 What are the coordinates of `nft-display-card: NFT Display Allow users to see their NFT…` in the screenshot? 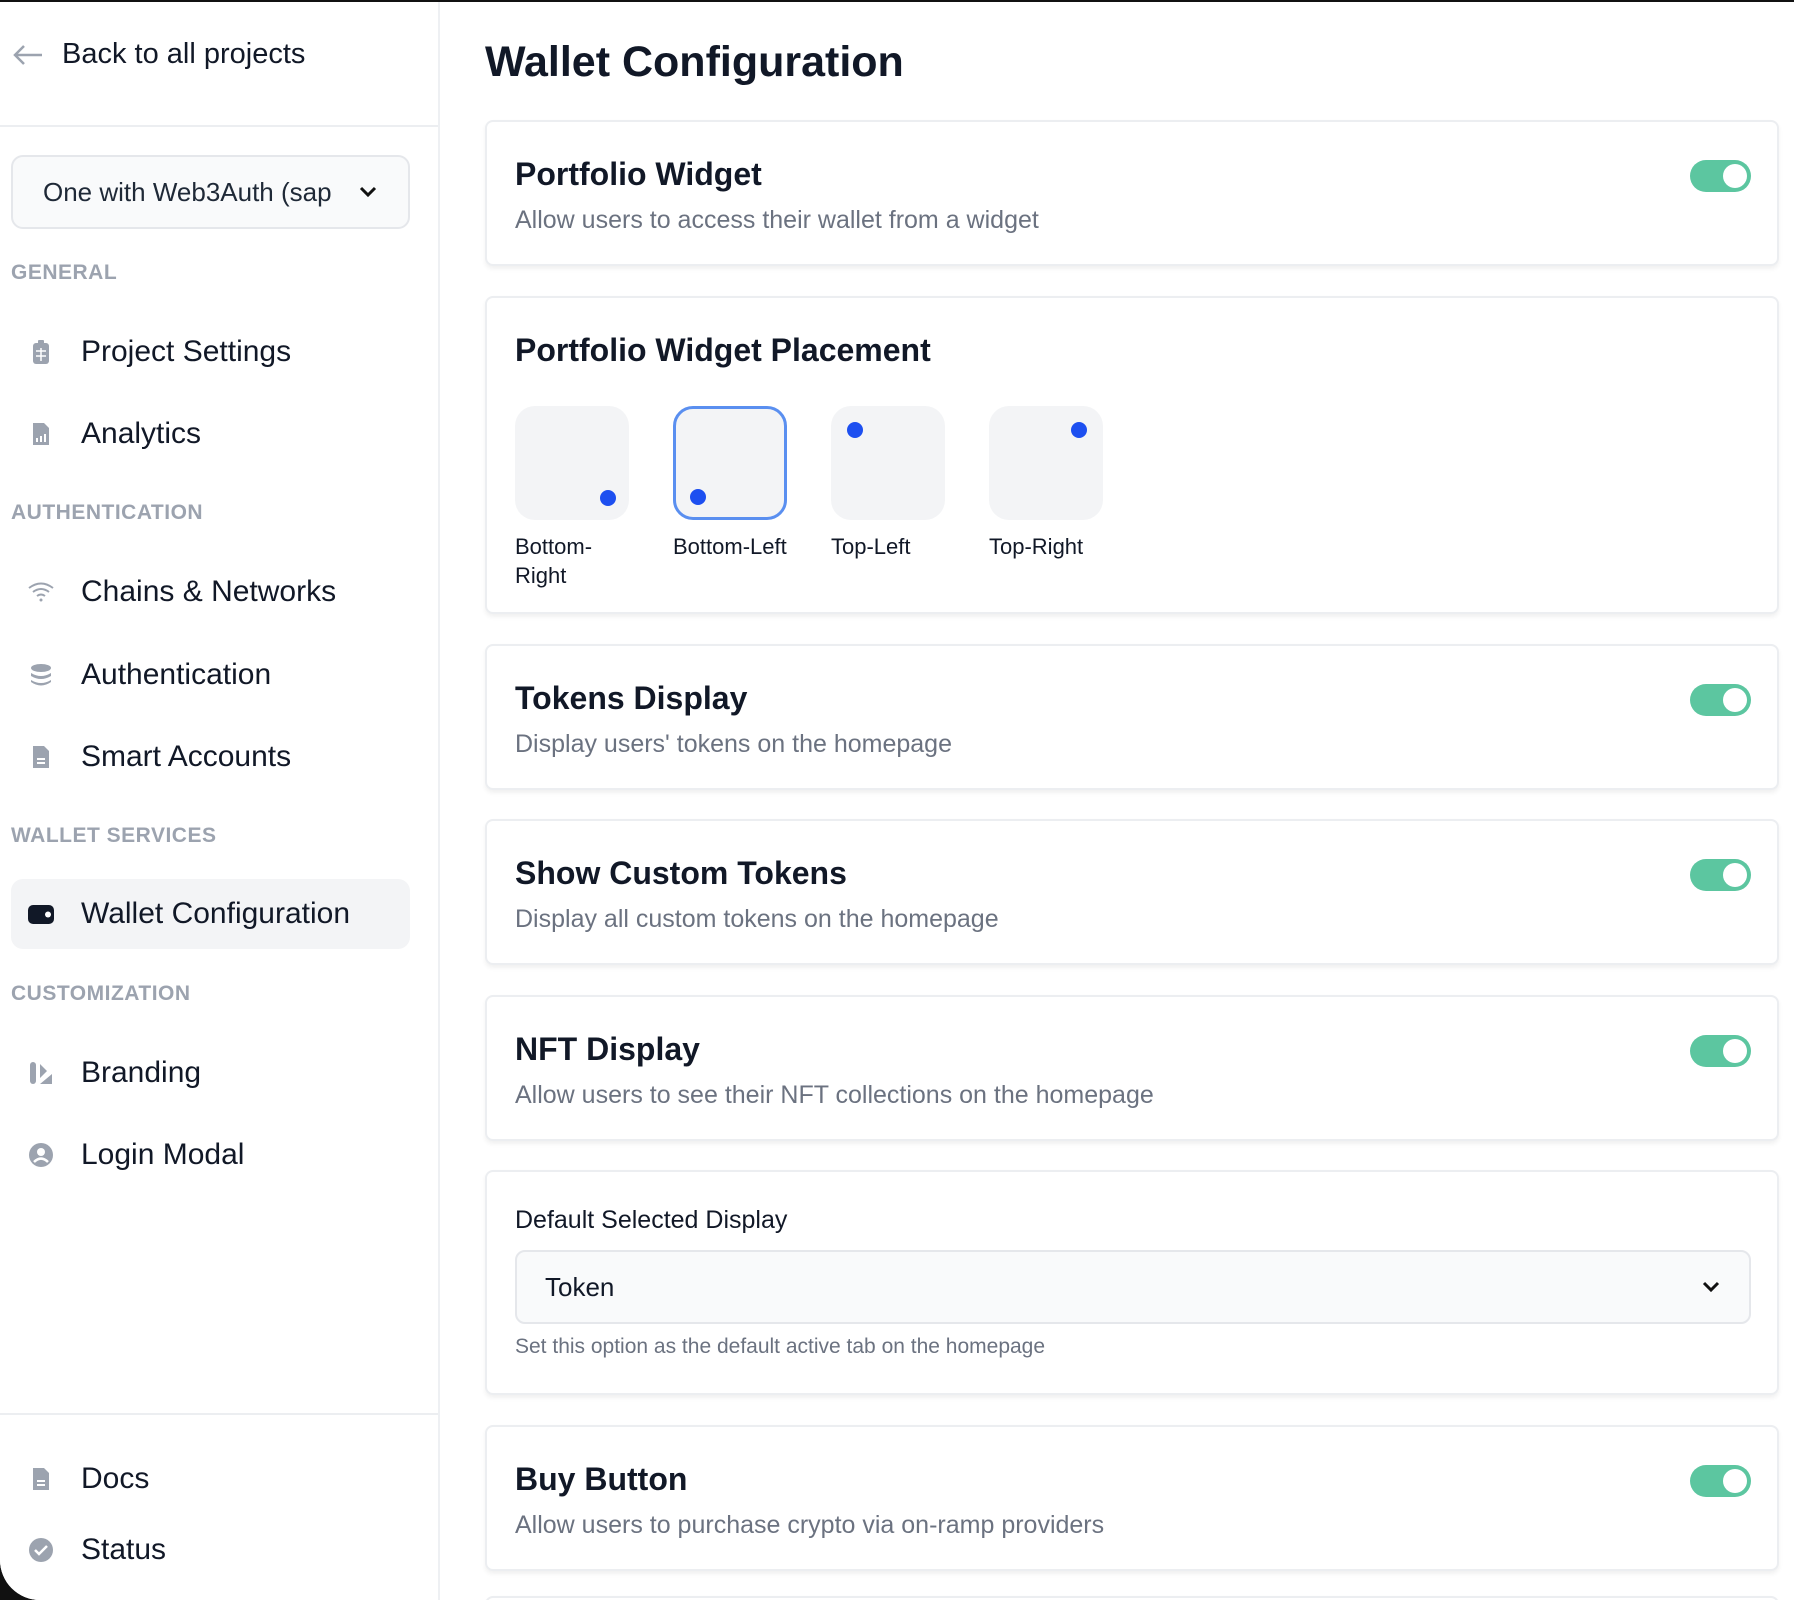 It's located at (1132, 1068).